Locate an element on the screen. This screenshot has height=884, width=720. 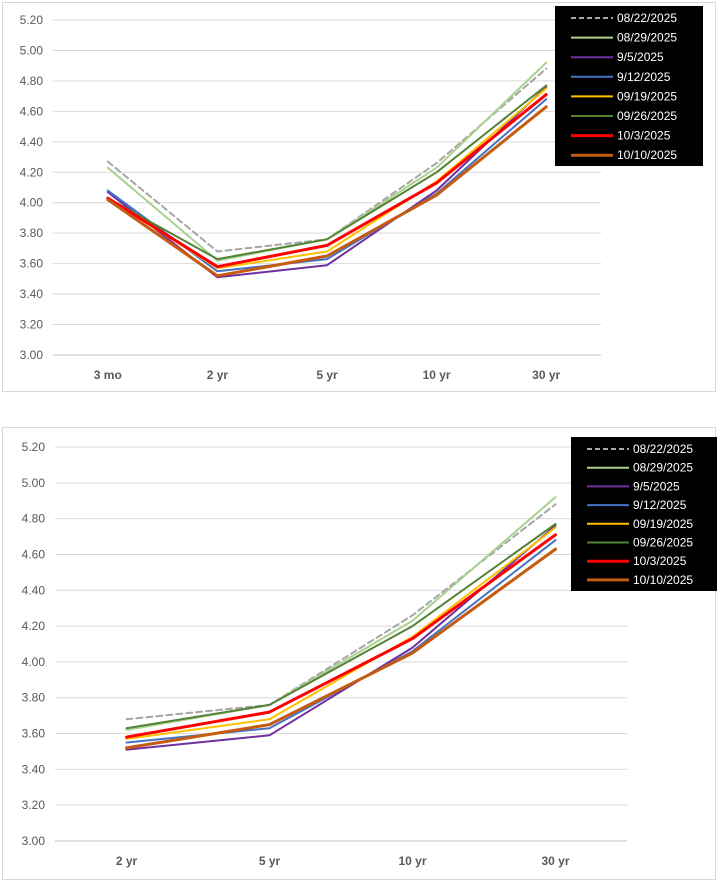
x-tick-label: 3 mo is located at coordinates (108, 375).